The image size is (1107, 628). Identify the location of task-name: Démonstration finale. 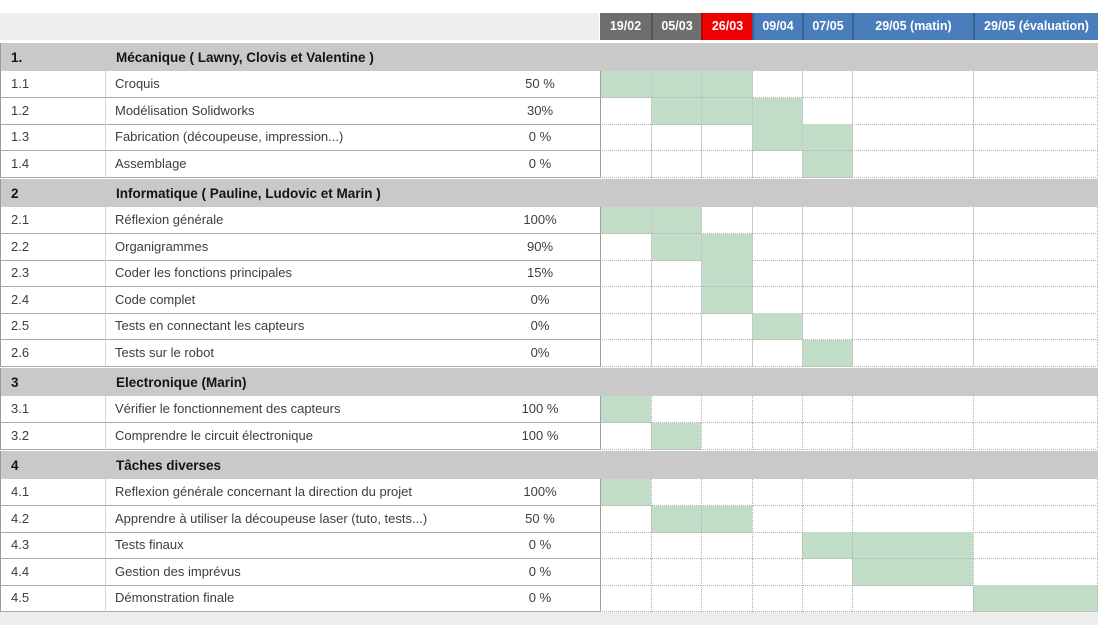
(293, 598).